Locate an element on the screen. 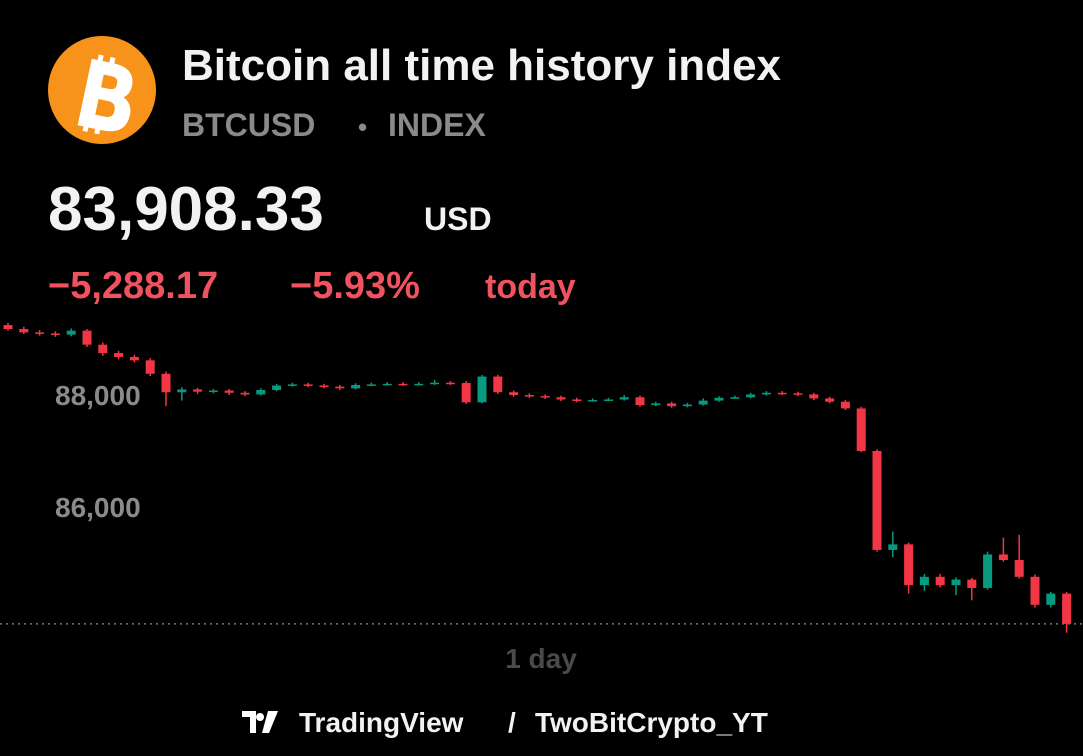  price: 83,908.33 is located at coordinates (186, 209).